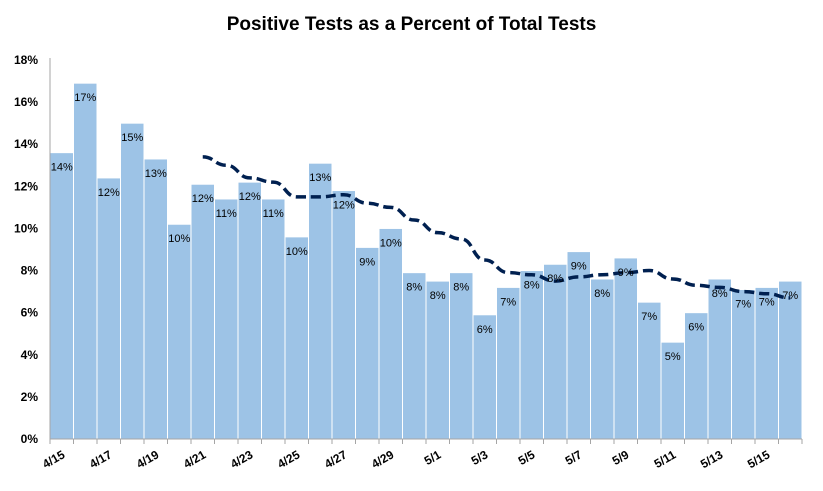 This screenshot has width=823, height=491. I want to click on x-tick-label: 5/1, so click(433, 457).